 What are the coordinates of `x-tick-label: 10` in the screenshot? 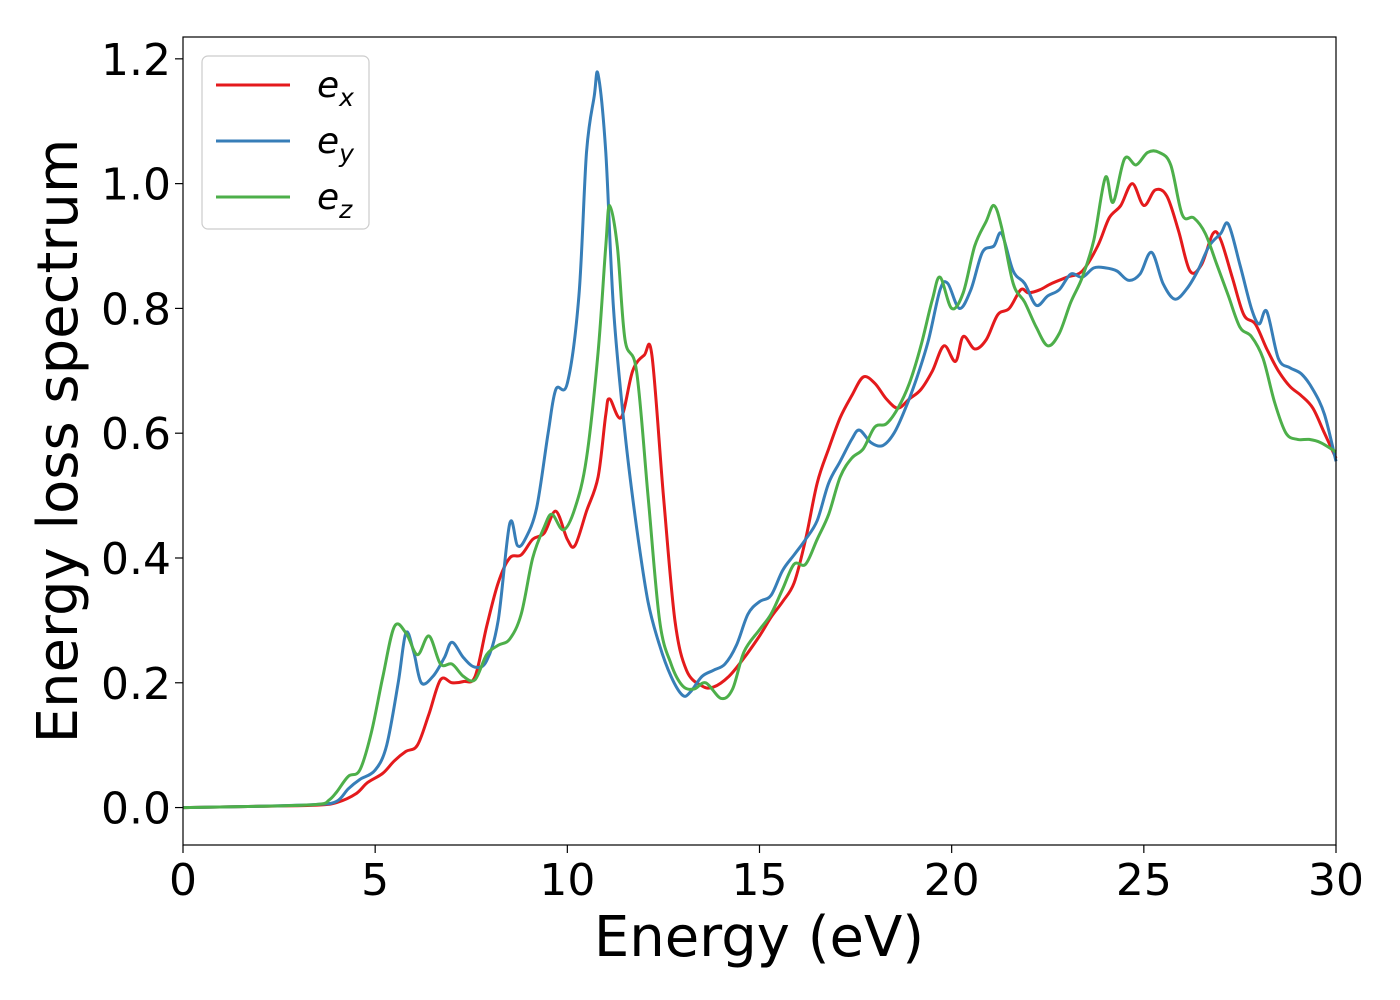 It's located at (567, 880).